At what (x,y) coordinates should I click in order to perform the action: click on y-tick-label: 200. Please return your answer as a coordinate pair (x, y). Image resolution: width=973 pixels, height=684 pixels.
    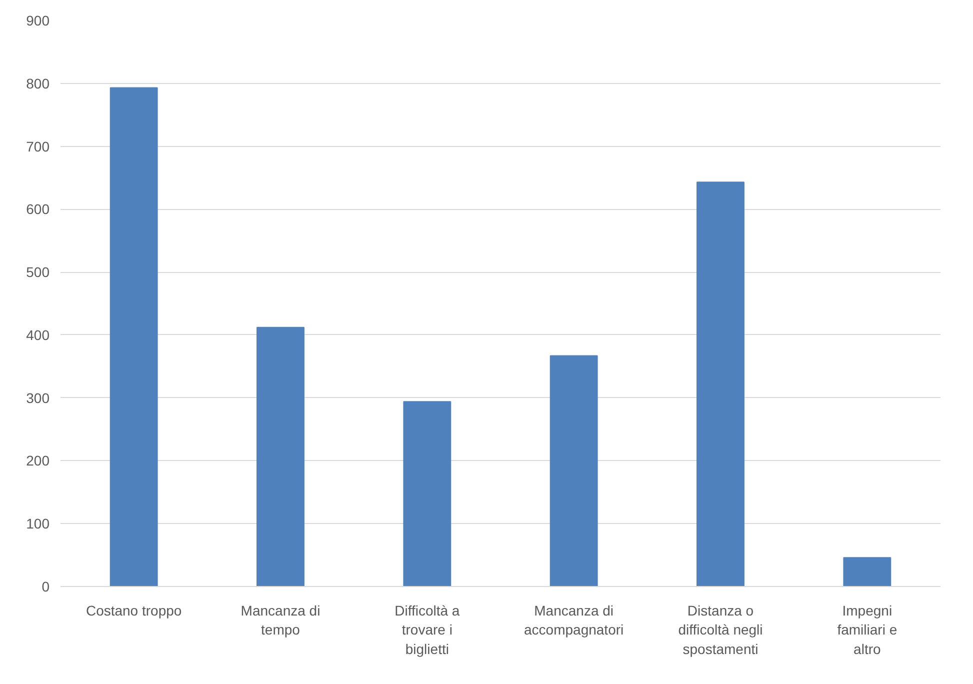
    Looking at the image, I should click on (38, 460).